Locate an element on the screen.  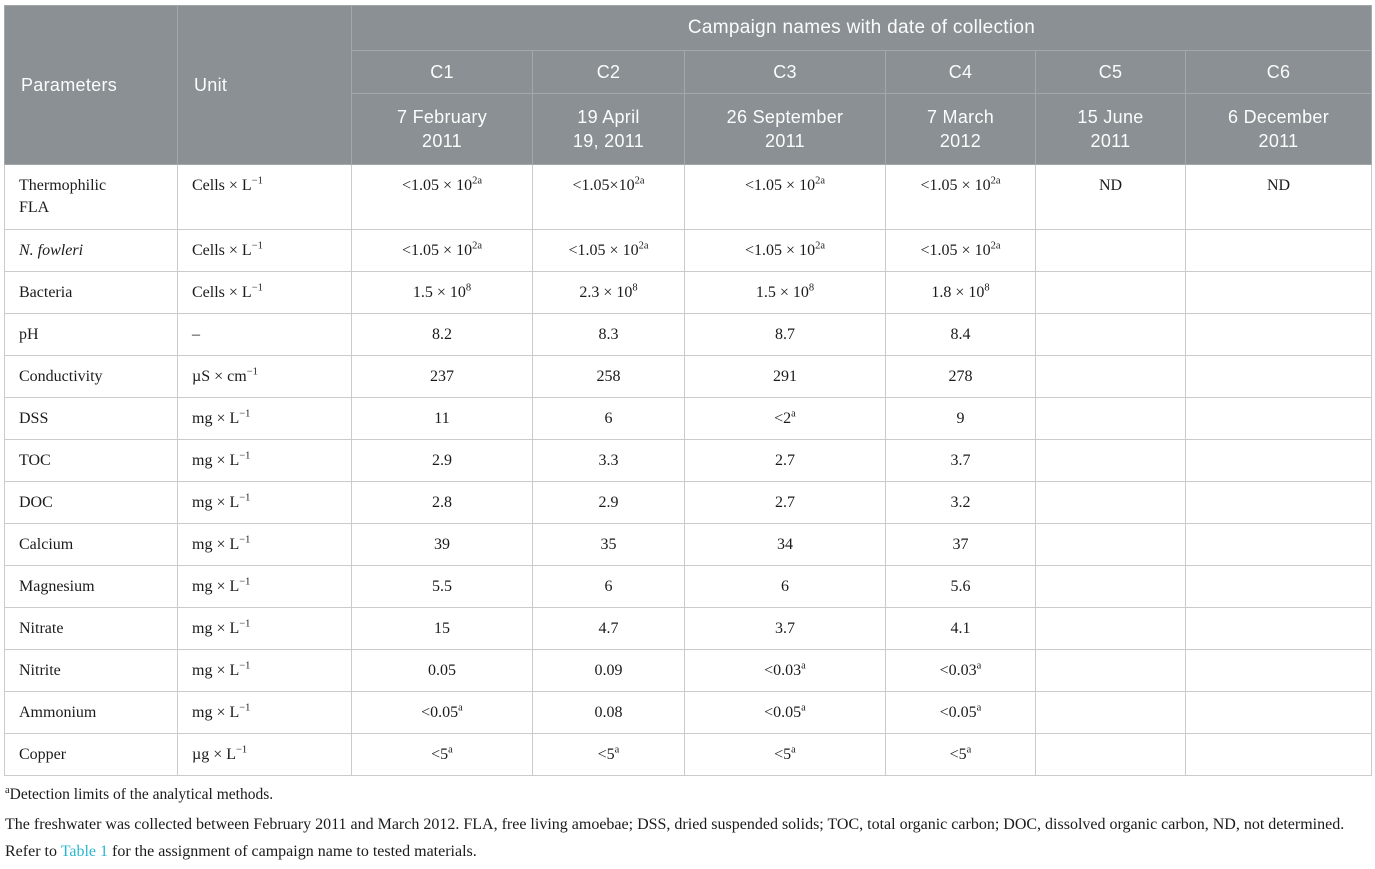
campaign-date-c5: 15 June 2011 is located at coordinates (1110, 129).